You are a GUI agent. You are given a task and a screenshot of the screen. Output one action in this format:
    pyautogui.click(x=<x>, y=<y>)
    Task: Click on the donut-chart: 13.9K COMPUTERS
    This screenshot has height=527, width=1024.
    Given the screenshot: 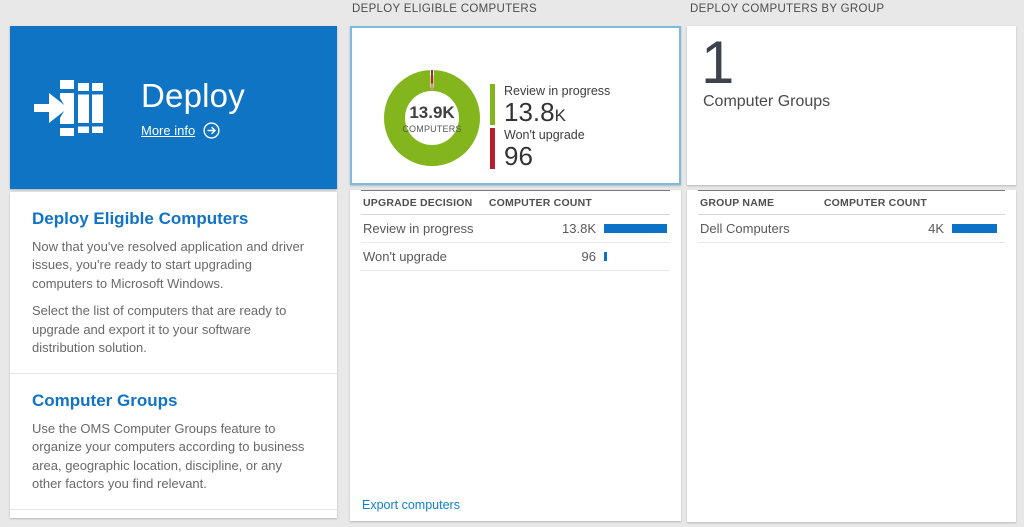 What is the action you would take?
    pyautogui.click(x=432, y=118)
    